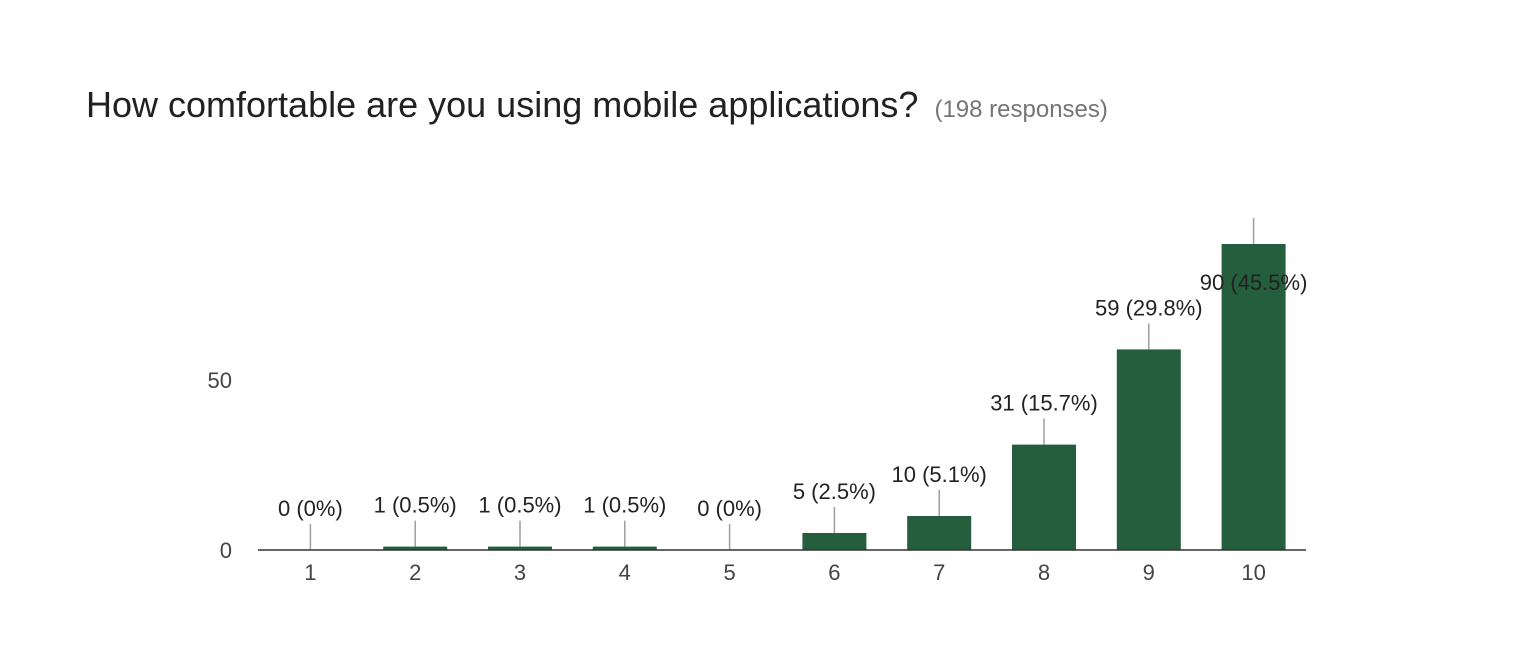 The image size is (1538, 672). What do you see at coordinates (1044, 572) in the screenshot?
I see `x-tick-label: 8` at bounding box center [1044, 572].